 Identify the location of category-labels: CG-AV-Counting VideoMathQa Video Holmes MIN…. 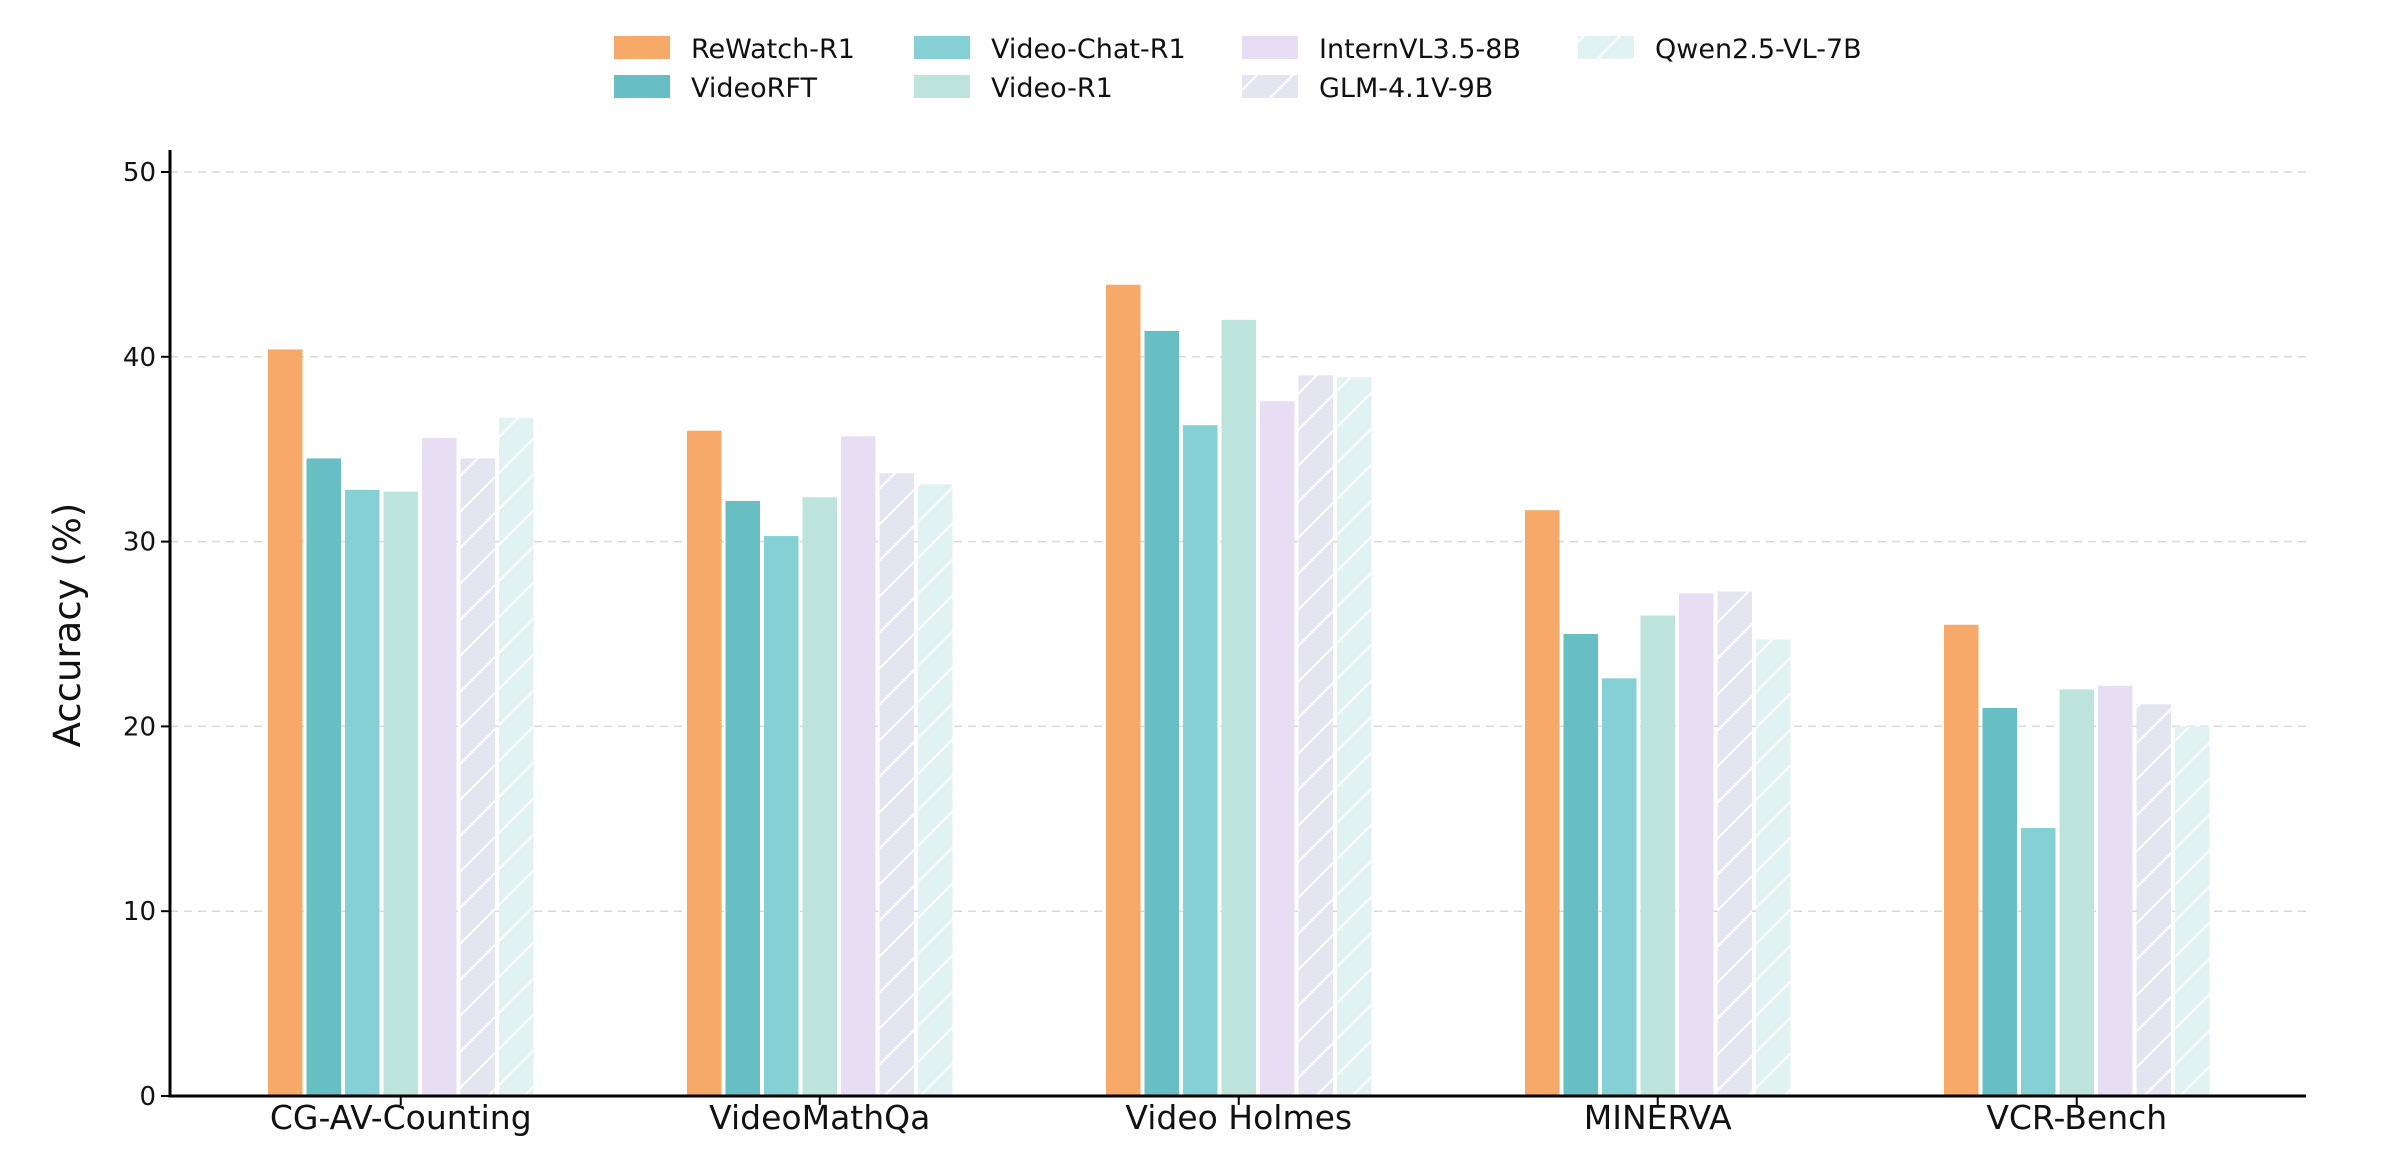
(1218, 1116).